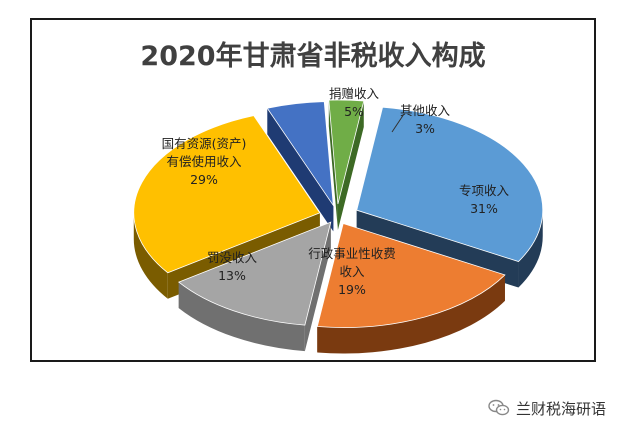 This screenshot has width=626, height=435. I want to click on slice-category-label: 专项收入, so click(484, 190).